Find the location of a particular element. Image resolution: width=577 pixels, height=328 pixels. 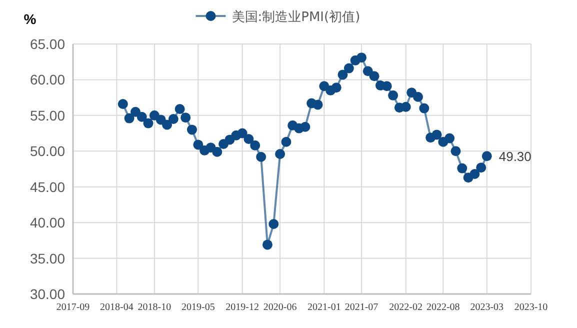

x-tick-label: 2019-05 is located at coordinates (198, 307).